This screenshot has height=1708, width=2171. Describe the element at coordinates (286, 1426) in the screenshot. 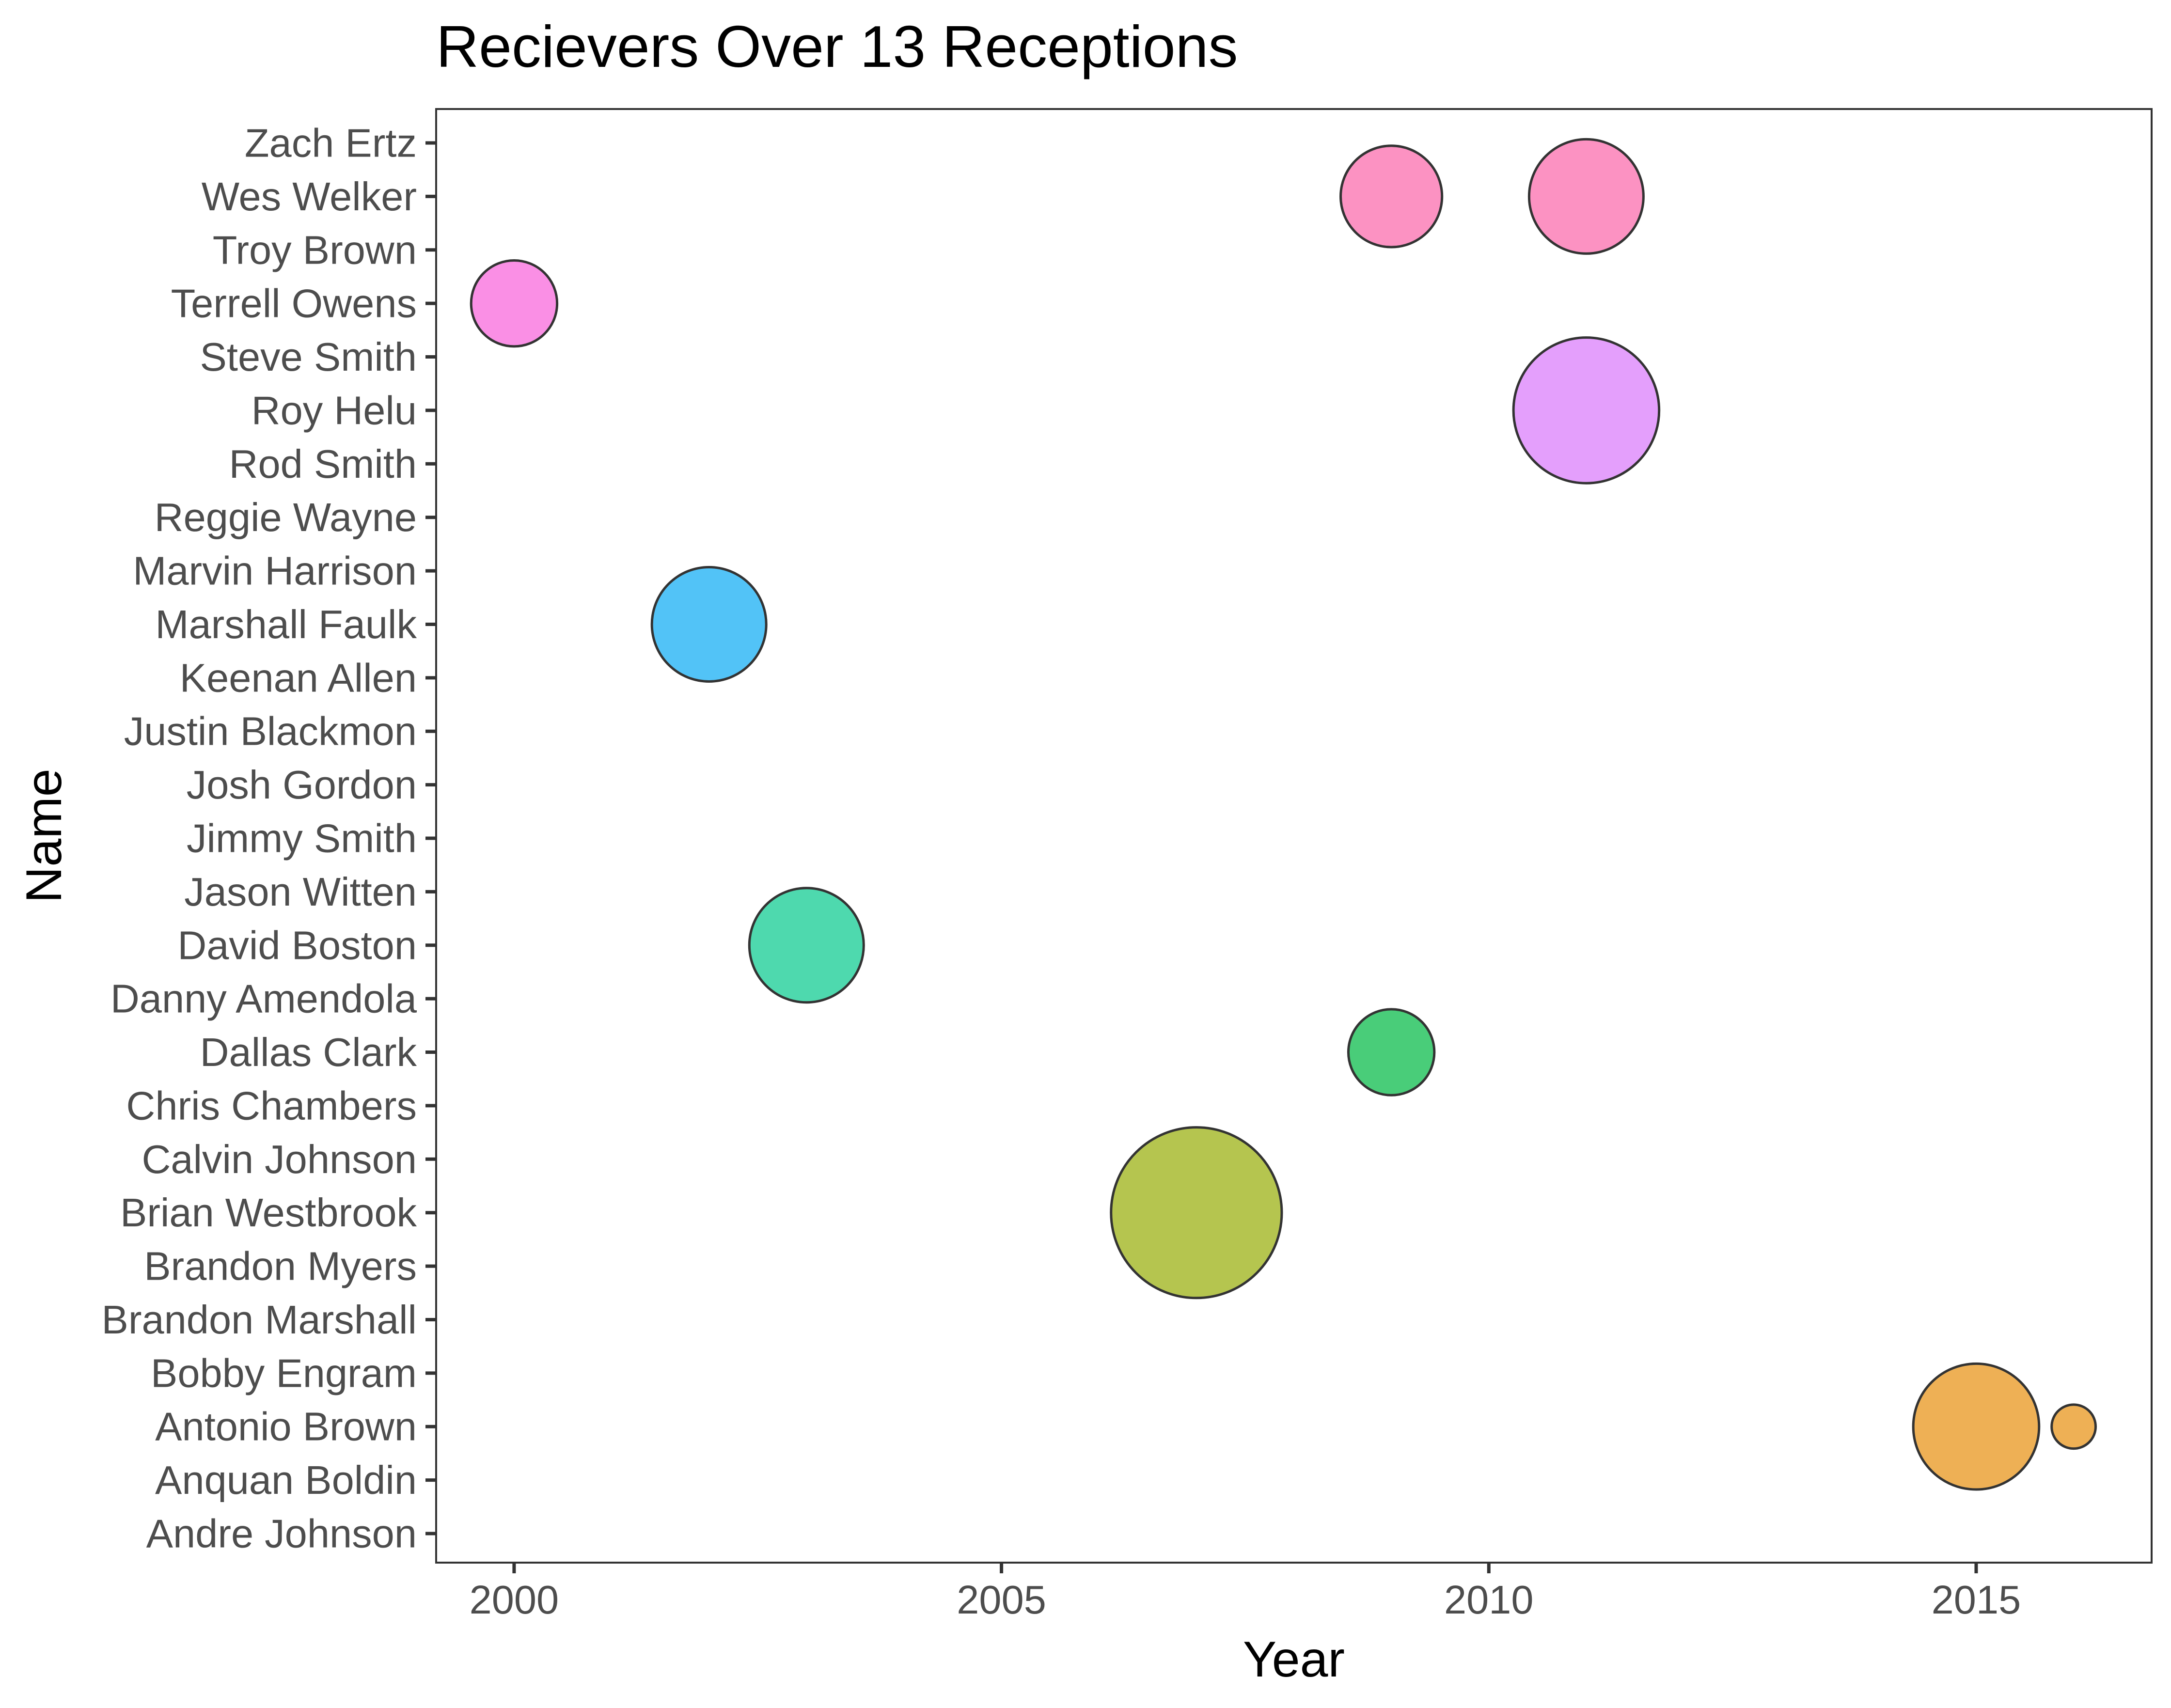

I see `y-tick-label: Antonio Brown` at that location.